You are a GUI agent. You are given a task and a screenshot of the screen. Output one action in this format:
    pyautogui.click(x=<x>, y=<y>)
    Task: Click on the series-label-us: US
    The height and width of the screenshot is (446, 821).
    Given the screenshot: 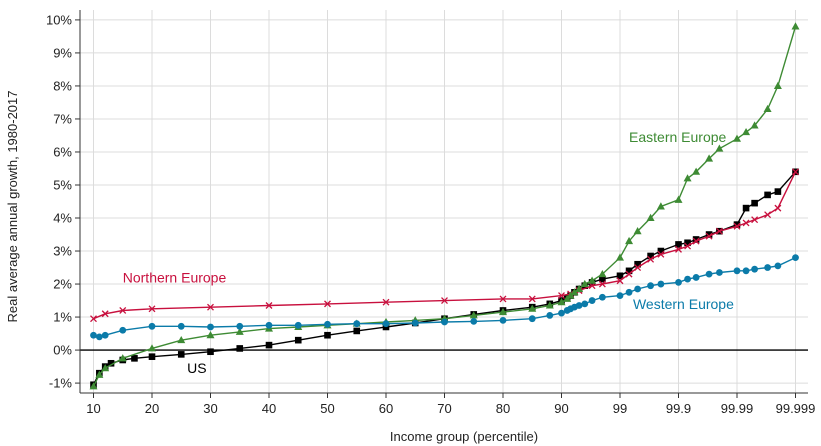 What is the action you would take?
    pyautogui.click(x=196, y=368)
    